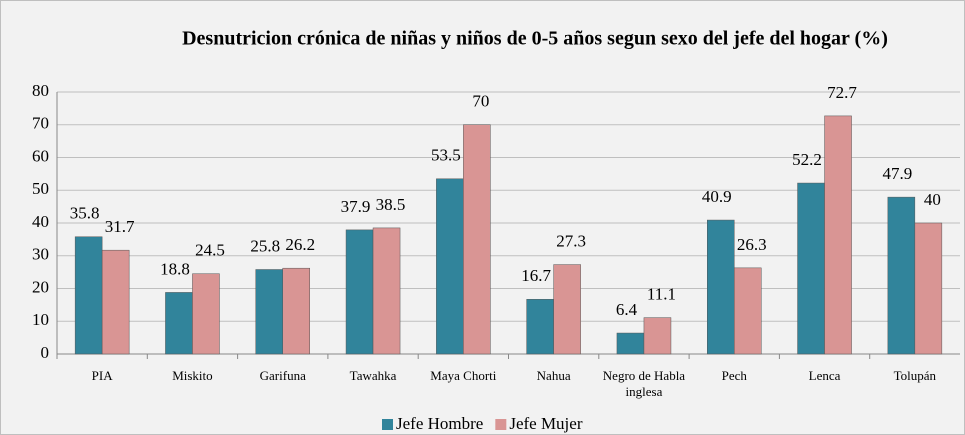  Describe the element at coordinates (644, 383) in the screenshot. I see `x-tick-label: Negro de Habla inglesa` at that location.